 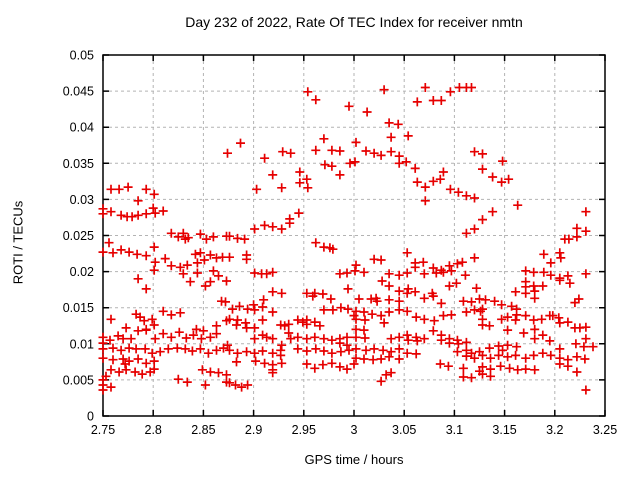 What do you see at coordinates (404, 430) in the screenshot?
I see `x-tick-label: 3.05` at bounding box center [404, 430].